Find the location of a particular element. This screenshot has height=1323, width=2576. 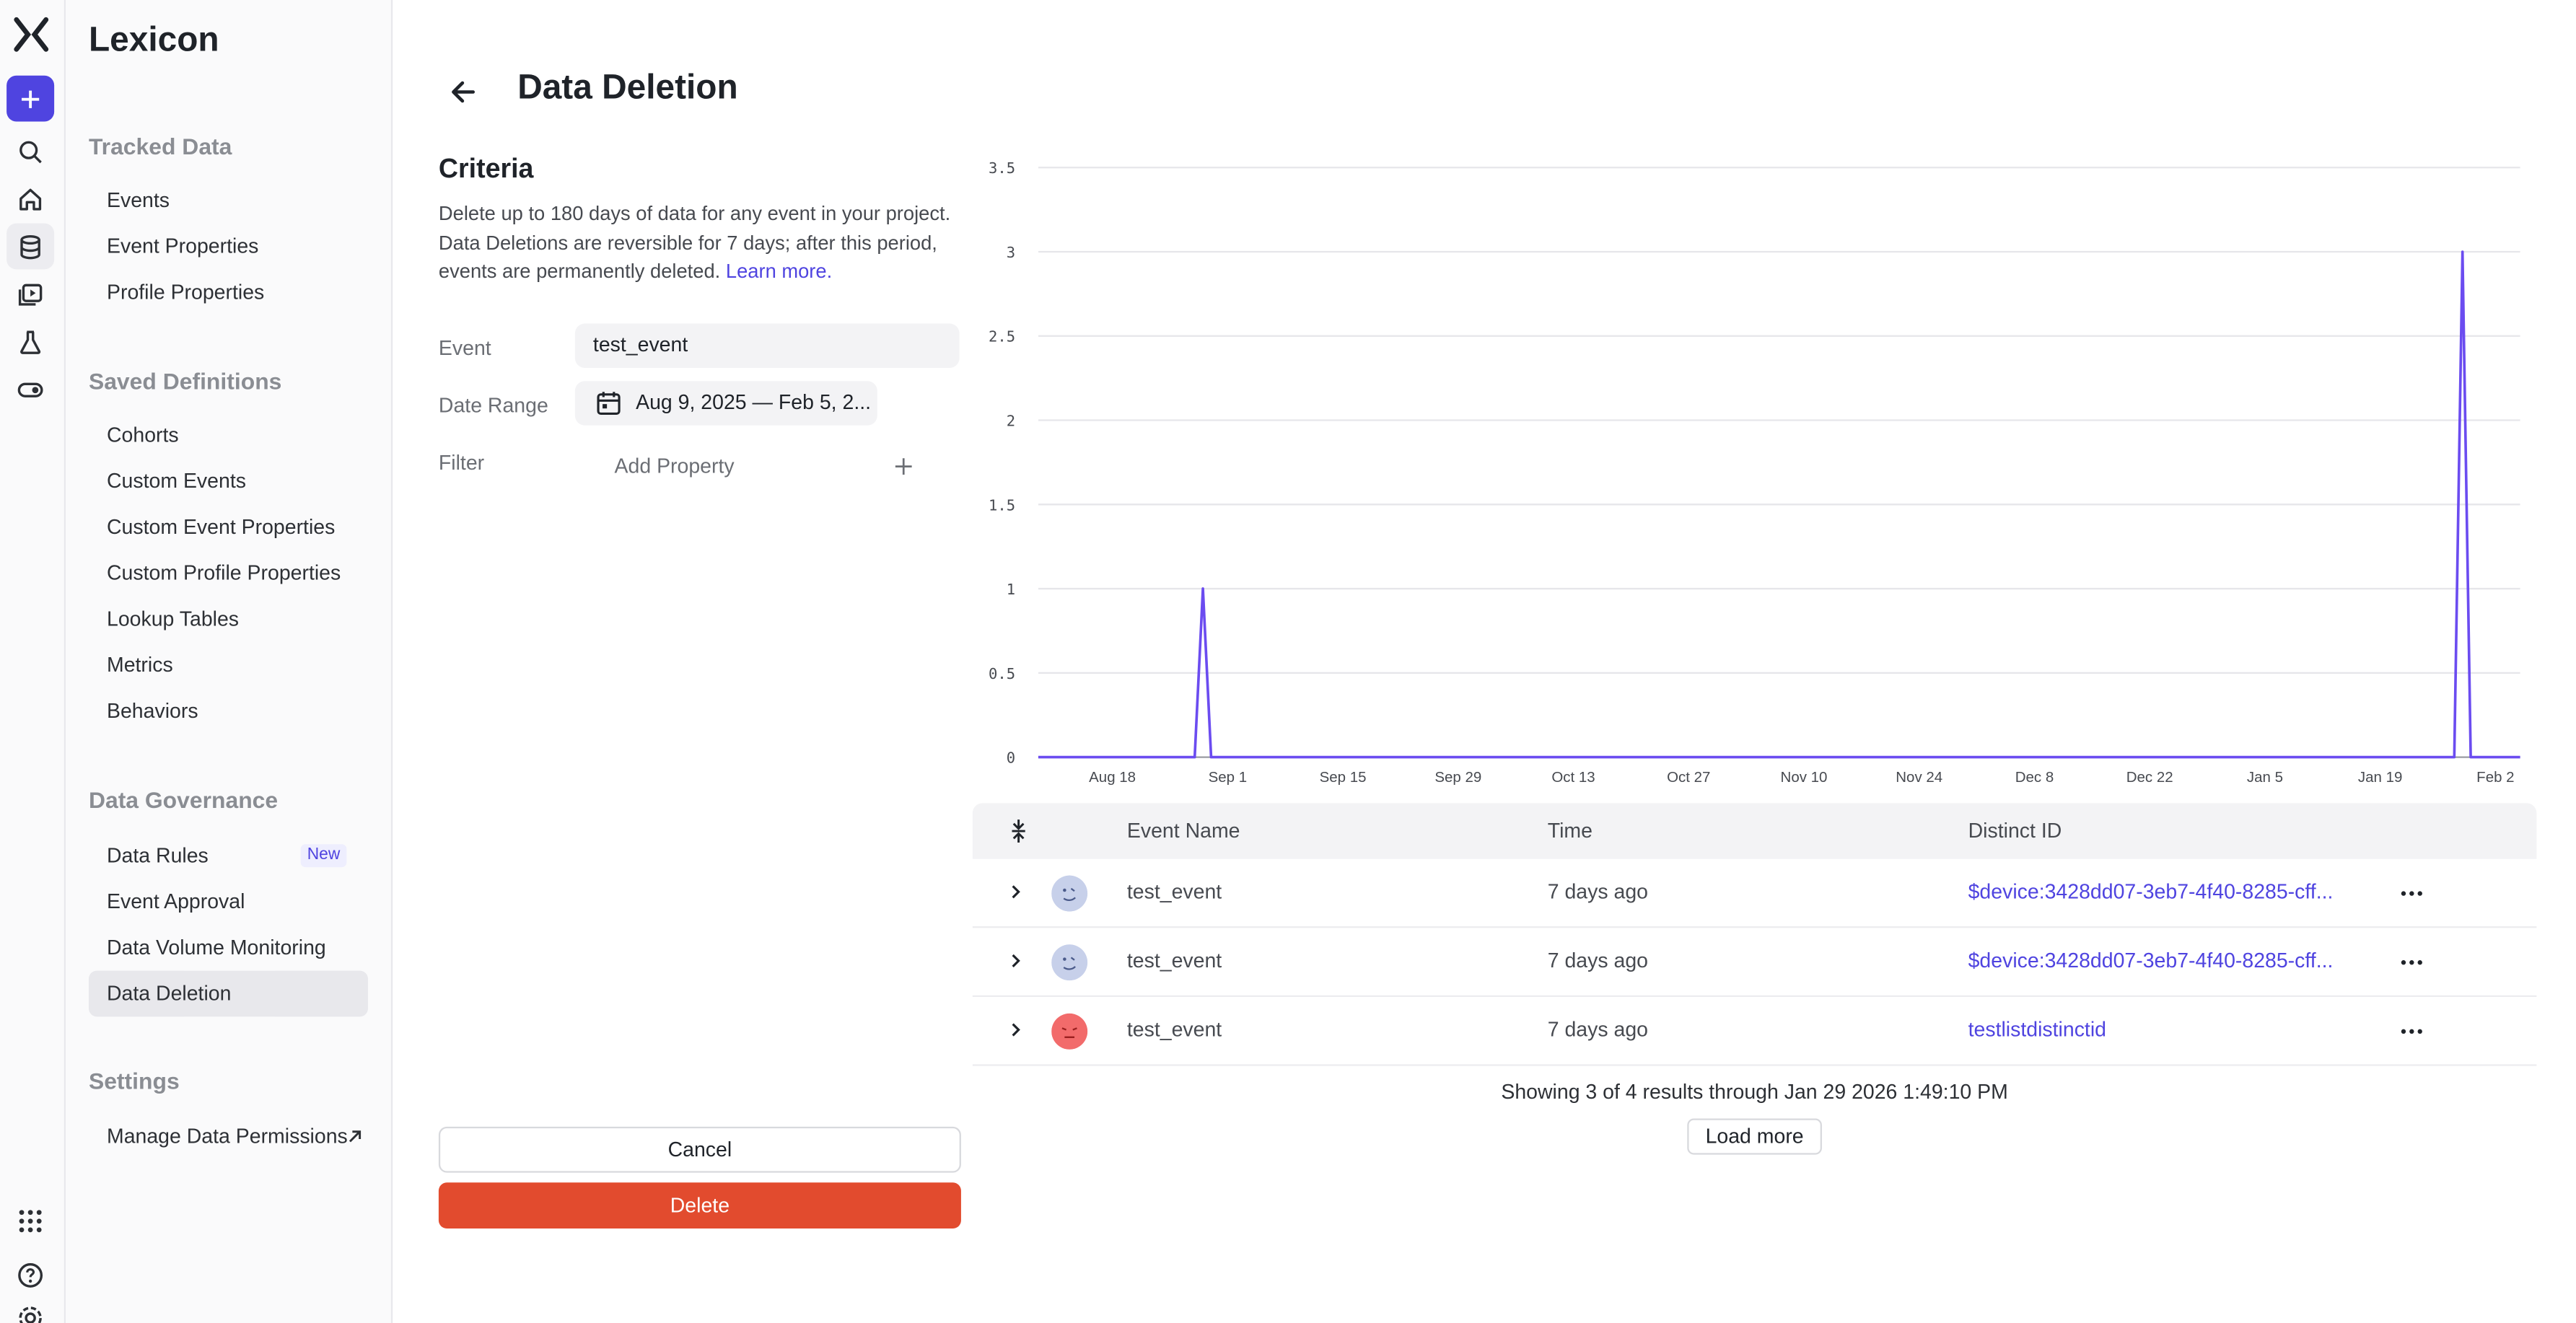

experiments-button is located at coordinates (30, 342).